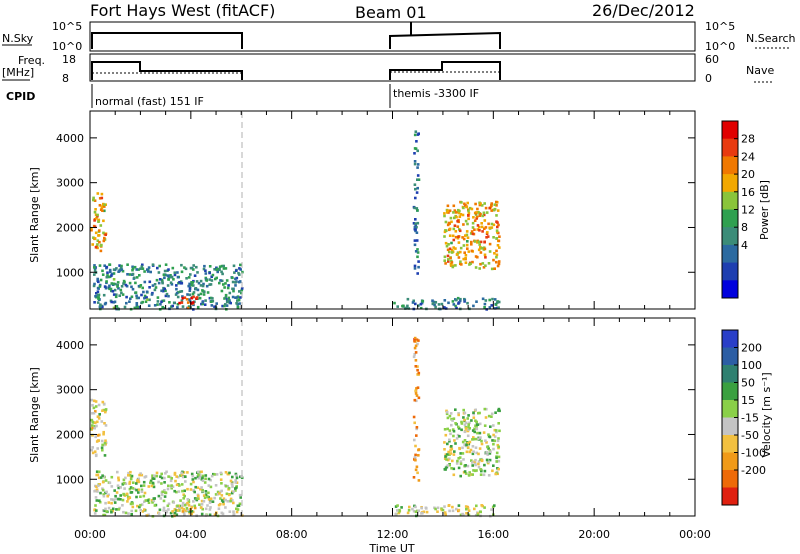 Image resolution: width=800 pixels, height=554 pixels. What do you see at coordinates (182, 10) in the screenshot?
I see `plot-title: Fort Hays West (fitACF)` at bounding box center [182, 10].